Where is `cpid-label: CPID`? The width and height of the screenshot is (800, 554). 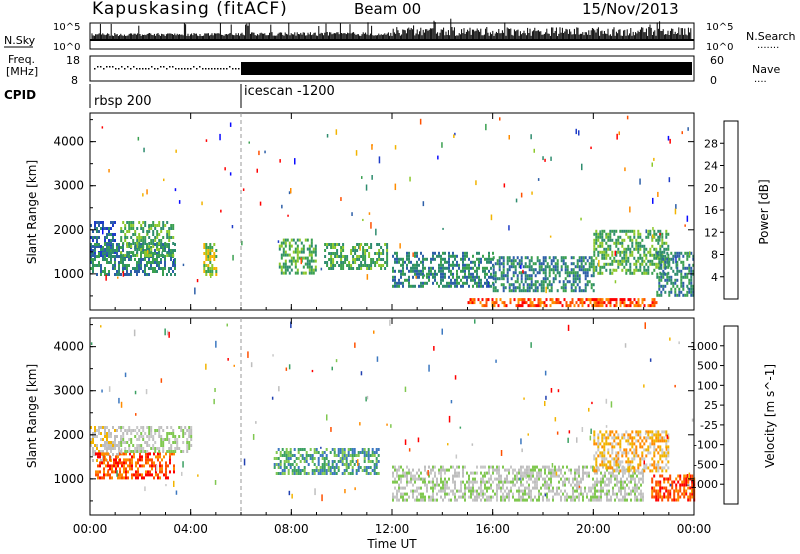
cpid-label: CPID is located at coordinates (20, 95).